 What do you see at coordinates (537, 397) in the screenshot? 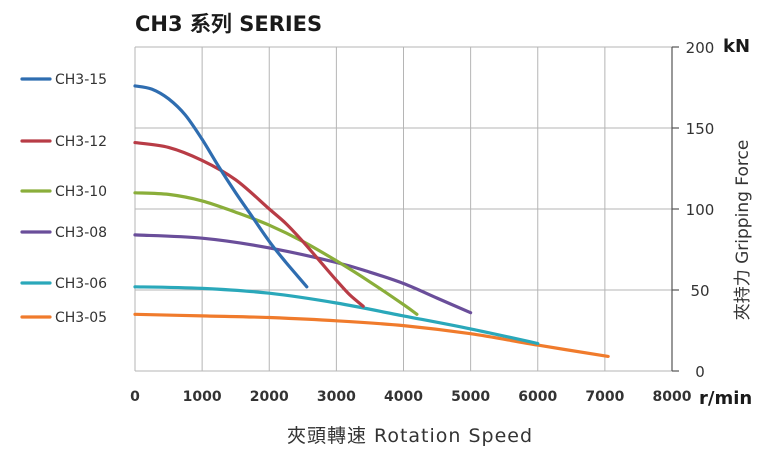
I see `x-tick-label: 6000` at bounding box center [537, 397].